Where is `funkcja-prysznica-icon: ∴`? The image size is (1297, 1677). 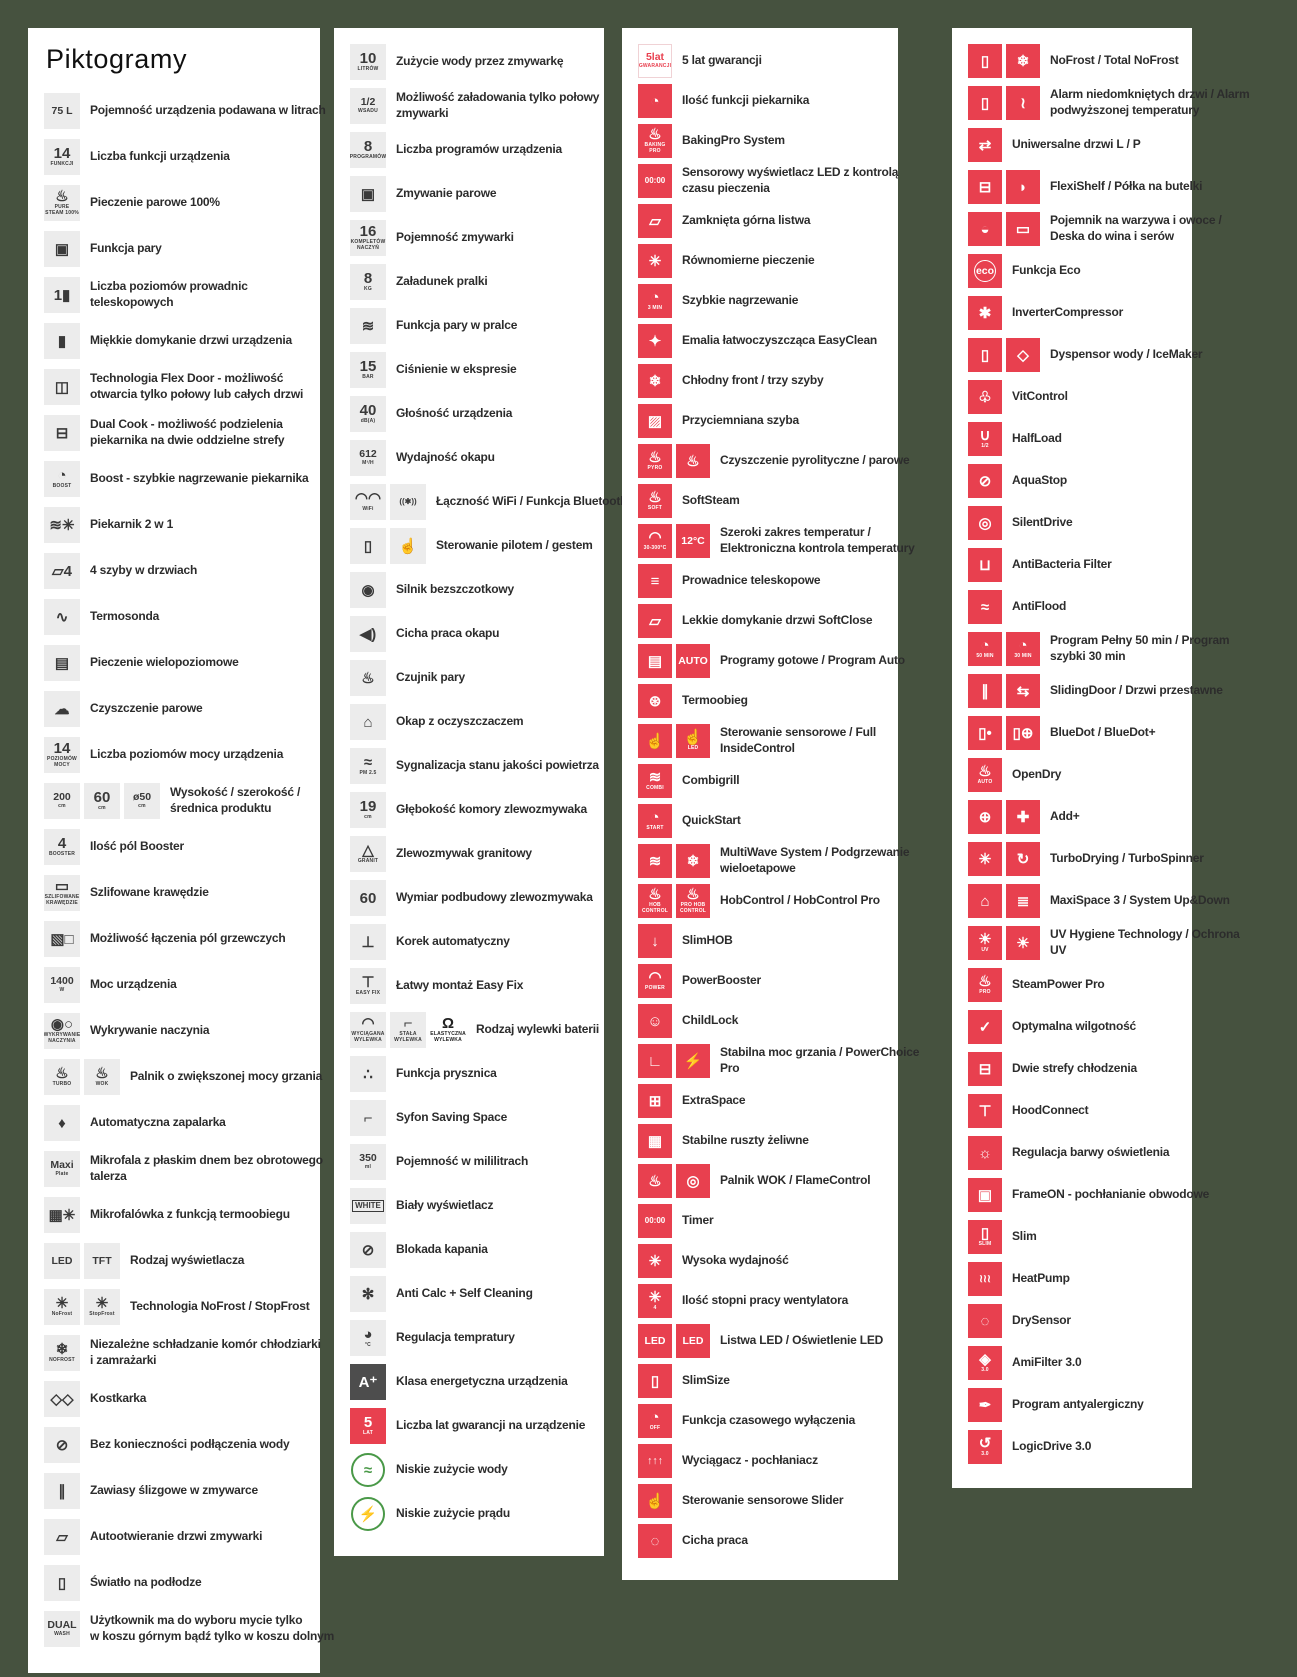 funkcja-prysznica-icon: ∴ is located at coordinates (368, 1074).